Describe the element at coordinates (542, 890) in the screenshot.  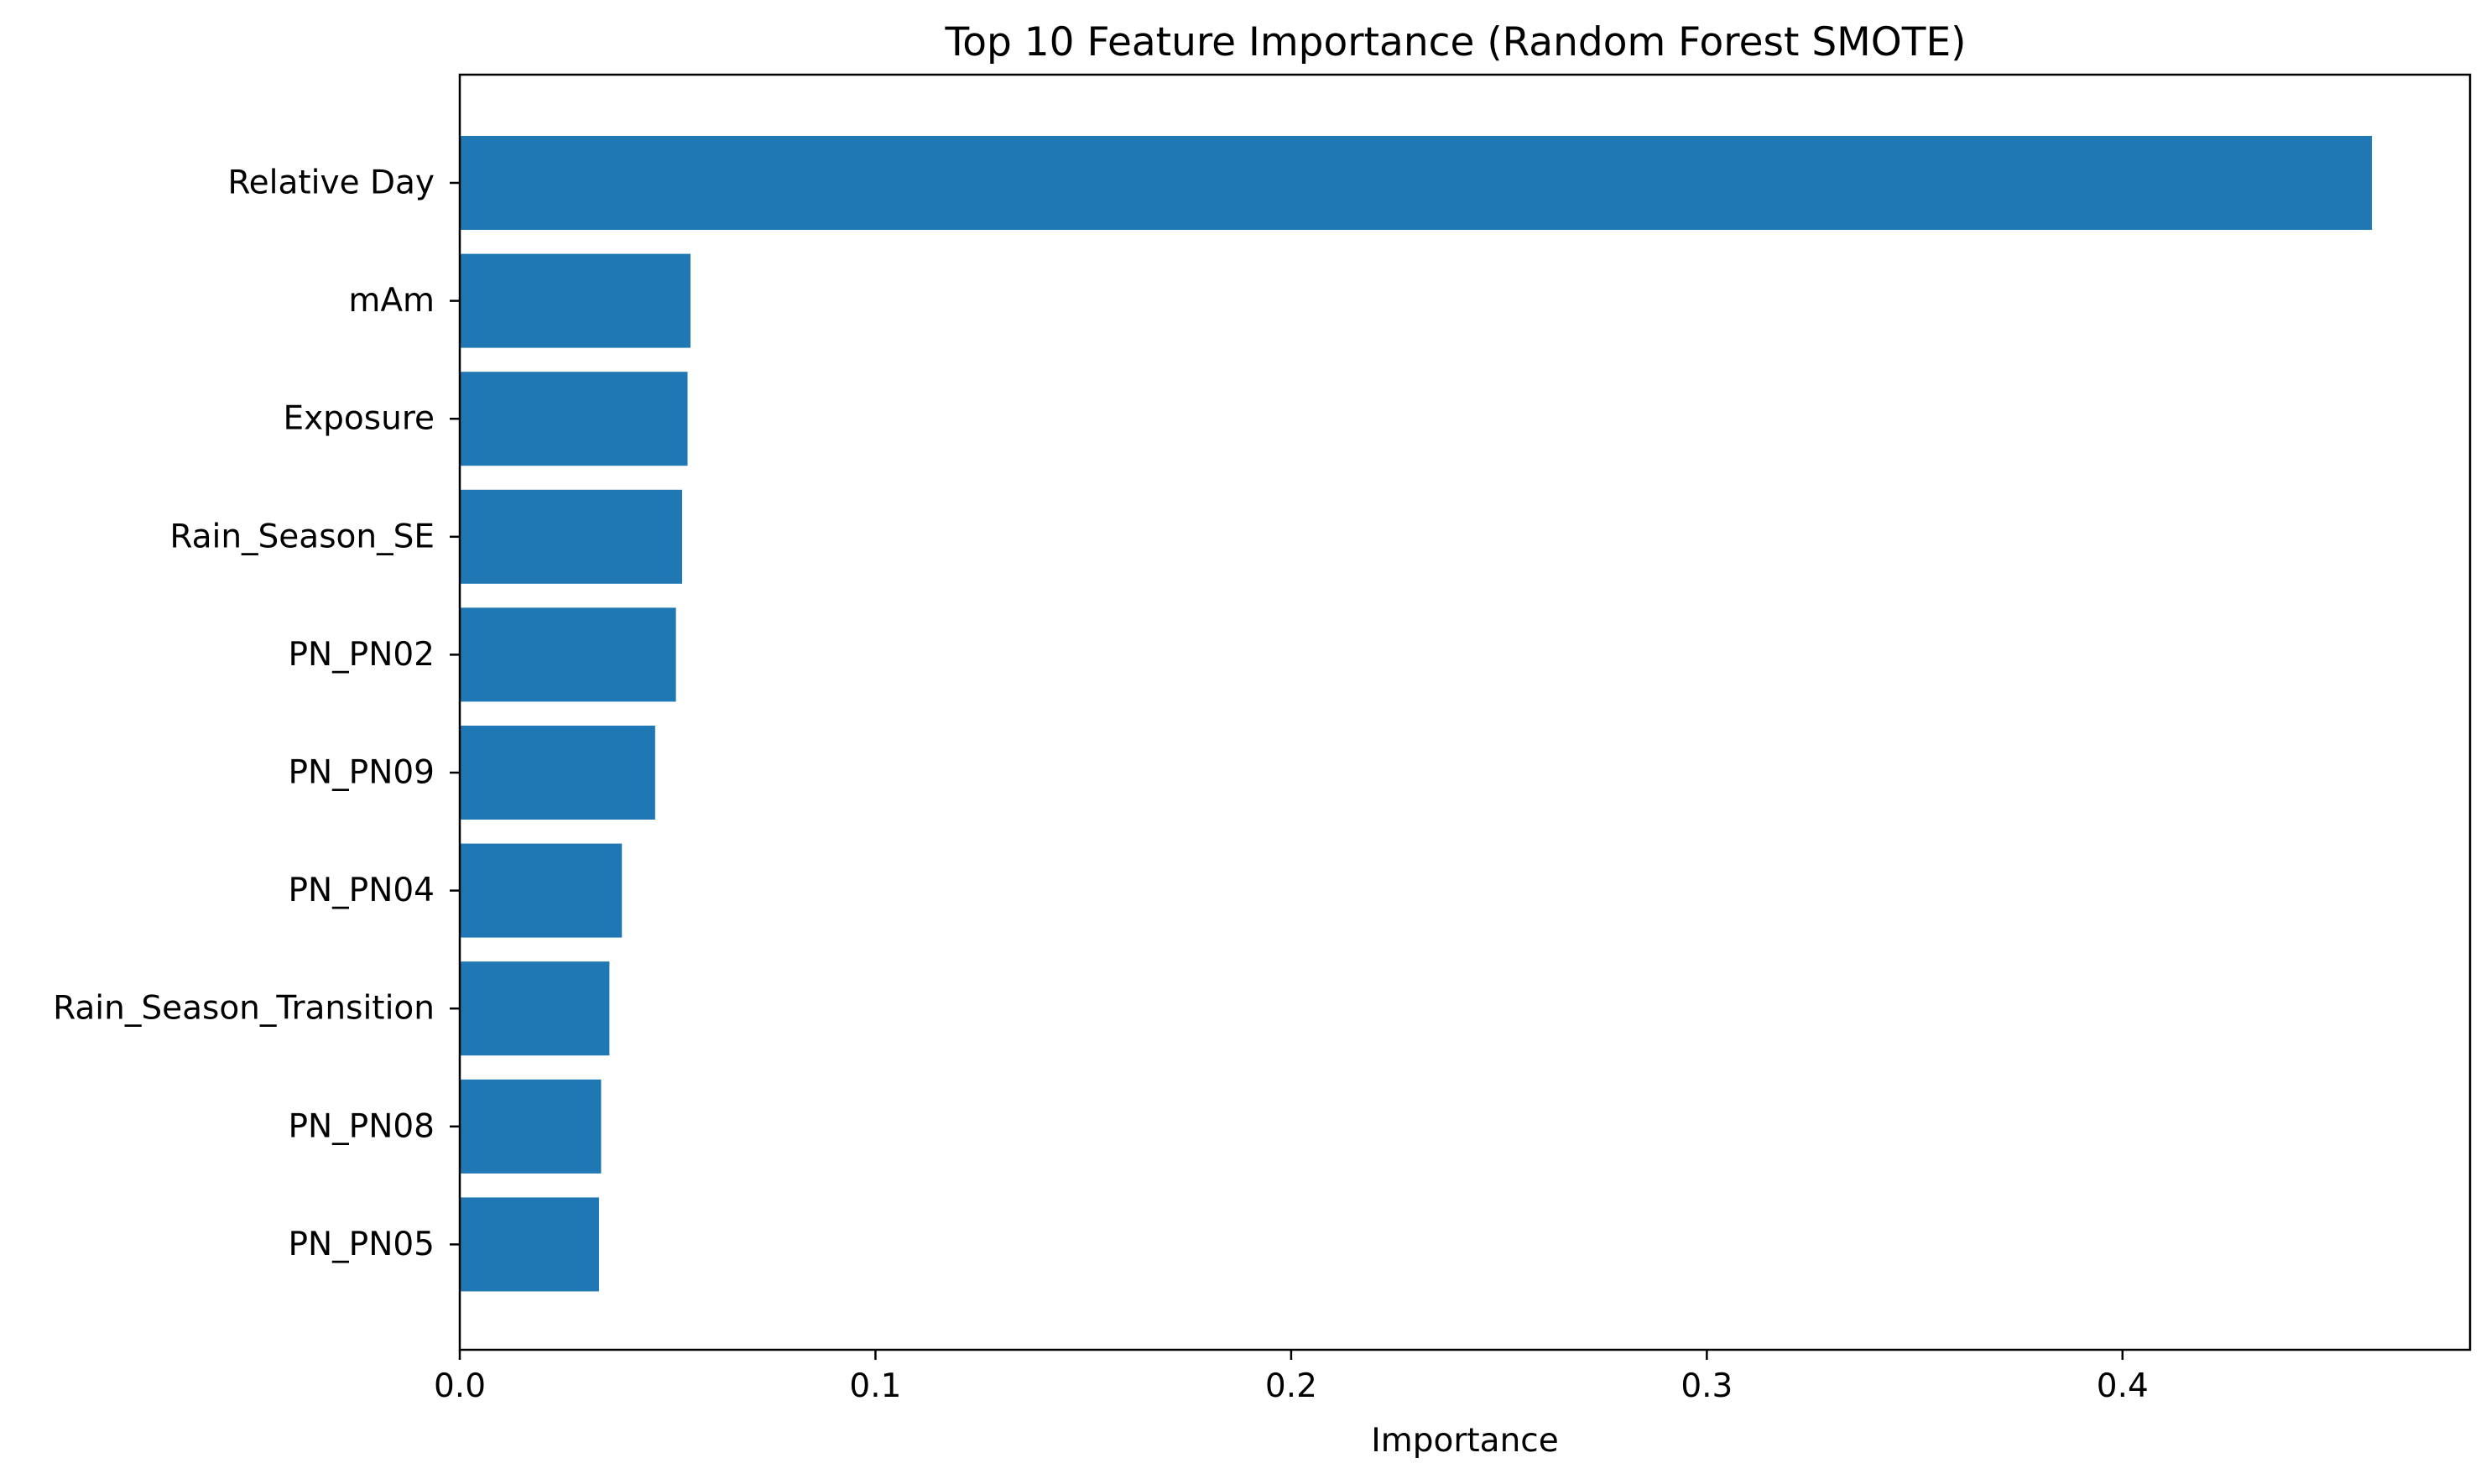
I see `bar-pn-pn04` at that location.